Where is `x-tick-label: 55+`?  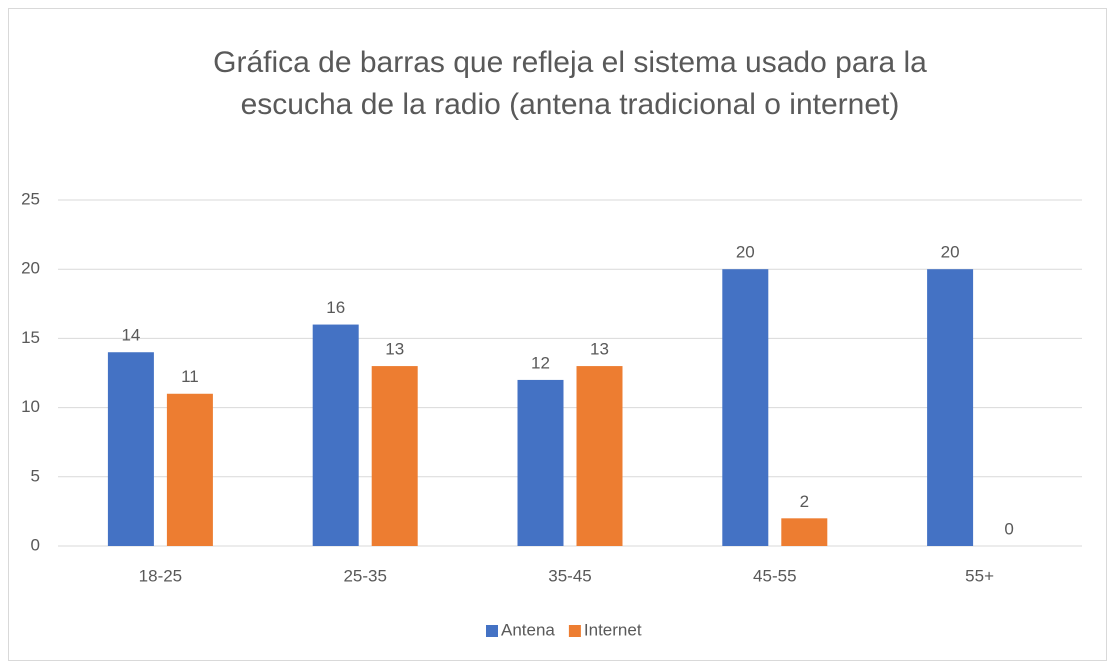 x-tick-label: 55+ is located at coordinates (979, 575).